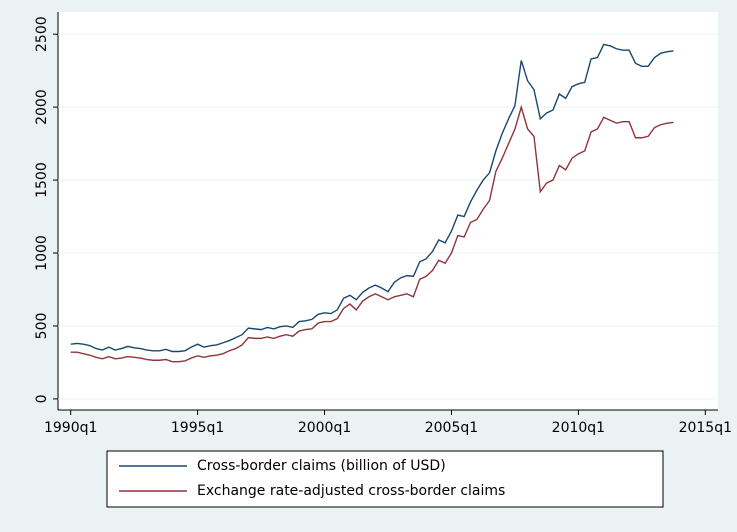 This screenshot has height=532, width=737. What do you see at coordinates (324, 428) in the screenshot?
I see `x-tick-label: 2000q1` at bounding box center [324, 428].